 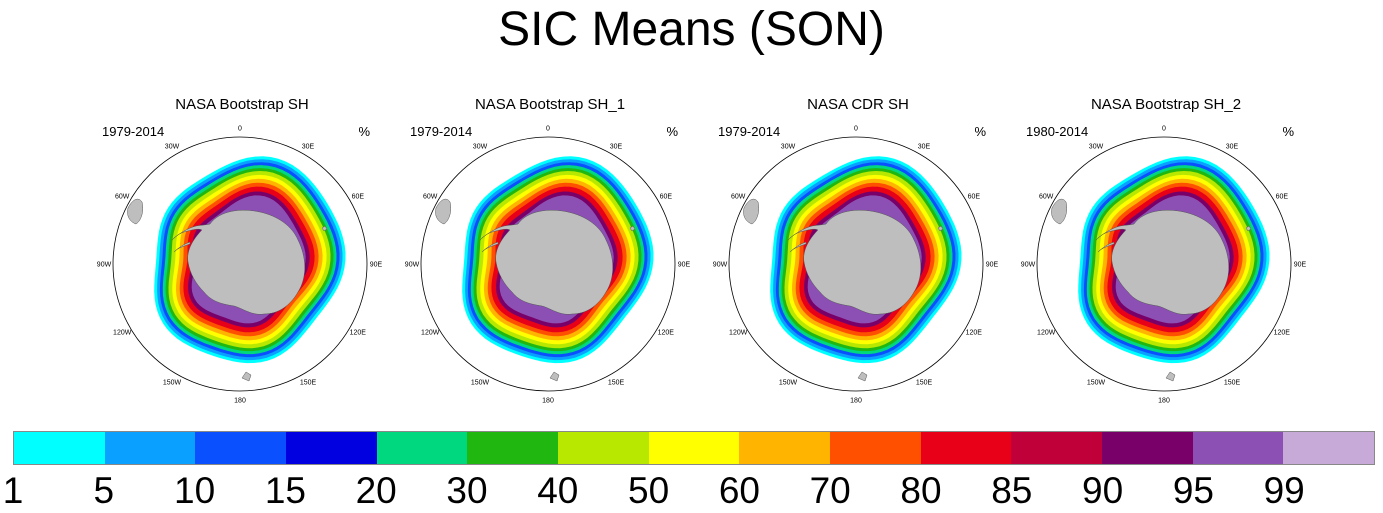 What do you see at coordinates (1103, 490) in the screenshot?
I see `colorbar-label: 90` at bounding box center [1103, 490].